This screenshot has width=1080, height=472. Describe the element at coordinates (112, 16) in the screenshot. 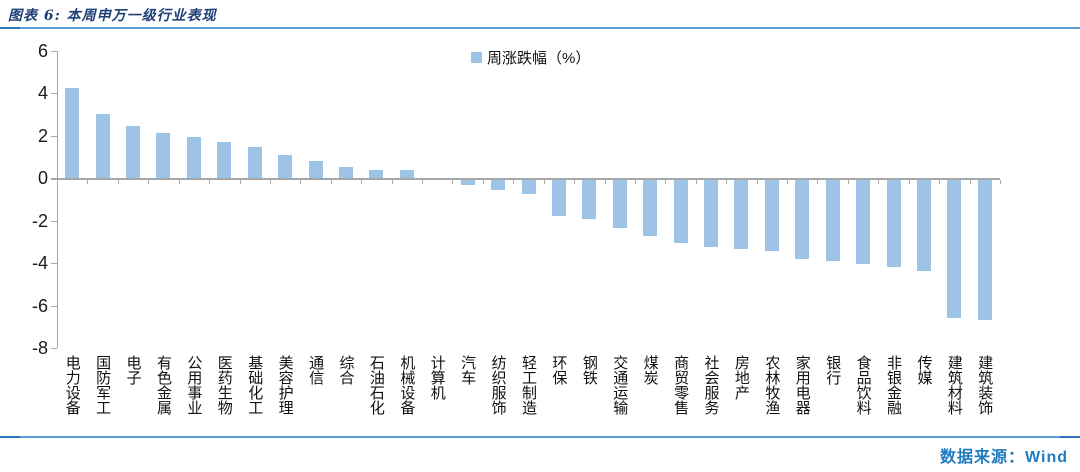

I see `figure-title: 图表 6: 本周申万一级行业表现` at that location.